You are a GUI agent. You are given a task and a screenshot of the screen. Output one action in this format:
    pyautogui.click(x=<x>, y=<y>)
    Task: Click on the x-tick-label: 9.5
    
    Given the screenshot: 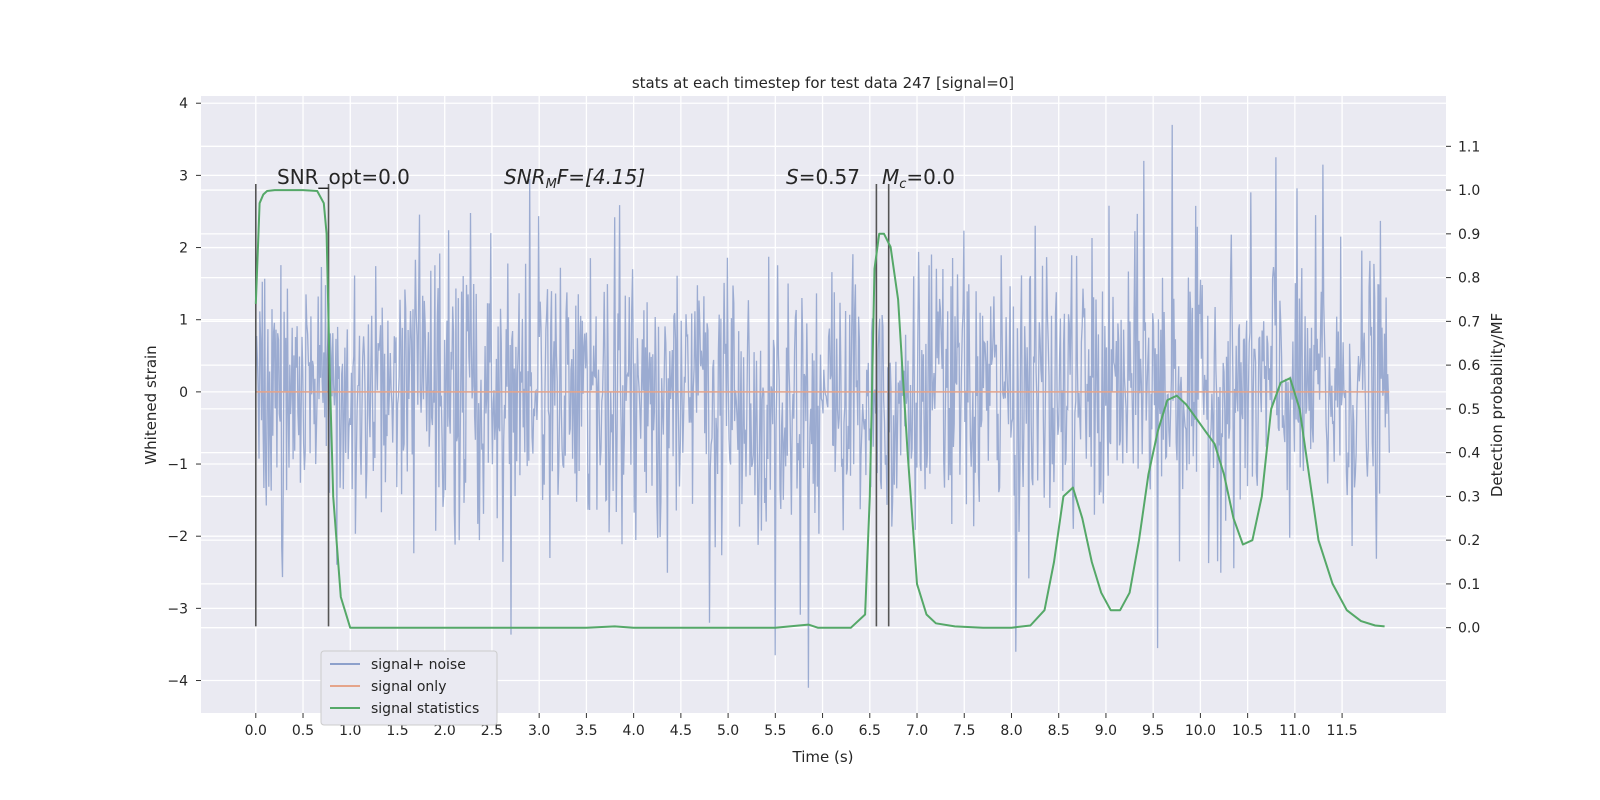 What is the action you would take?
    pyautogui.click(x=1153, y=731)
    